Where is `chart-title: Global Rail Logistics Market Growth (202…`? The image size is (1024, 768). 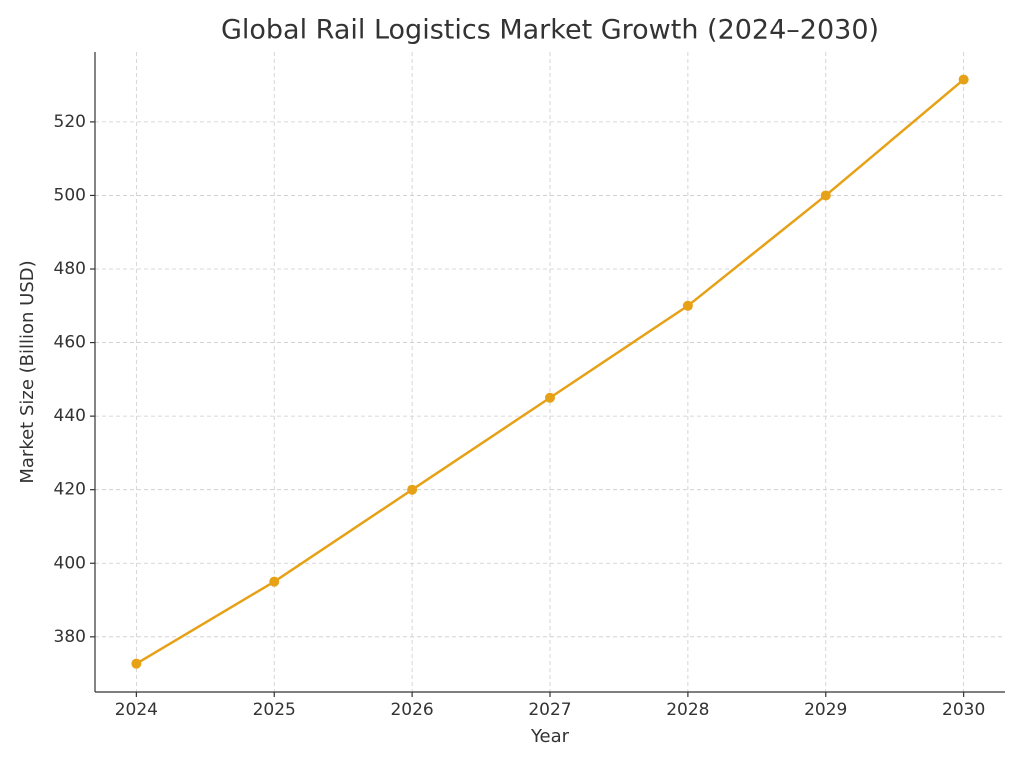 chart-title: Global Rail Logistics Market Growth (202… is located at coordinates (550, 30).